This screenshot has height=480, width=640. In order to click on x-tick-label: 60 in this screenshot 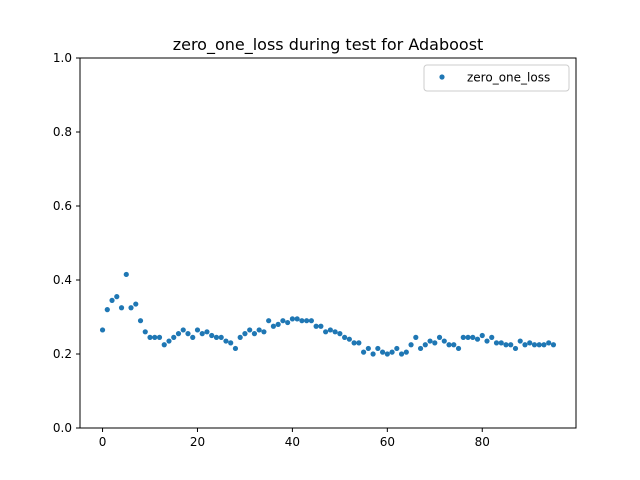, I will do `click(387, 442)`.